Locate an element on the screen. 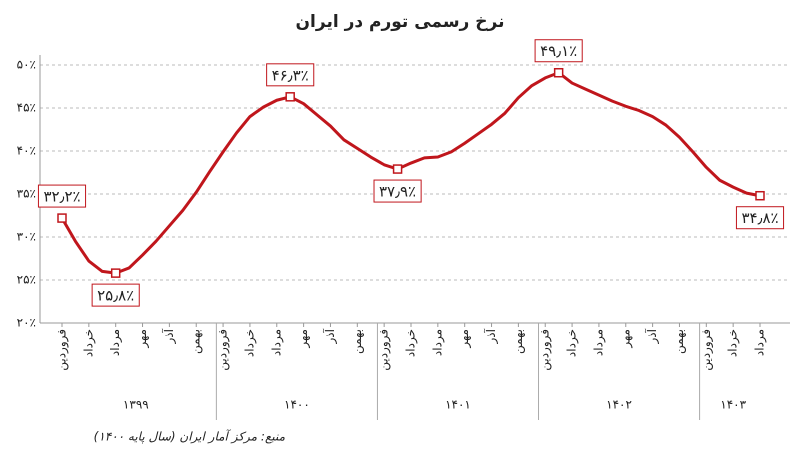 The width and height of the screenshot is (800, 450). data-label: ۲۵٫۸٪ is located at coordinates (115, 296).